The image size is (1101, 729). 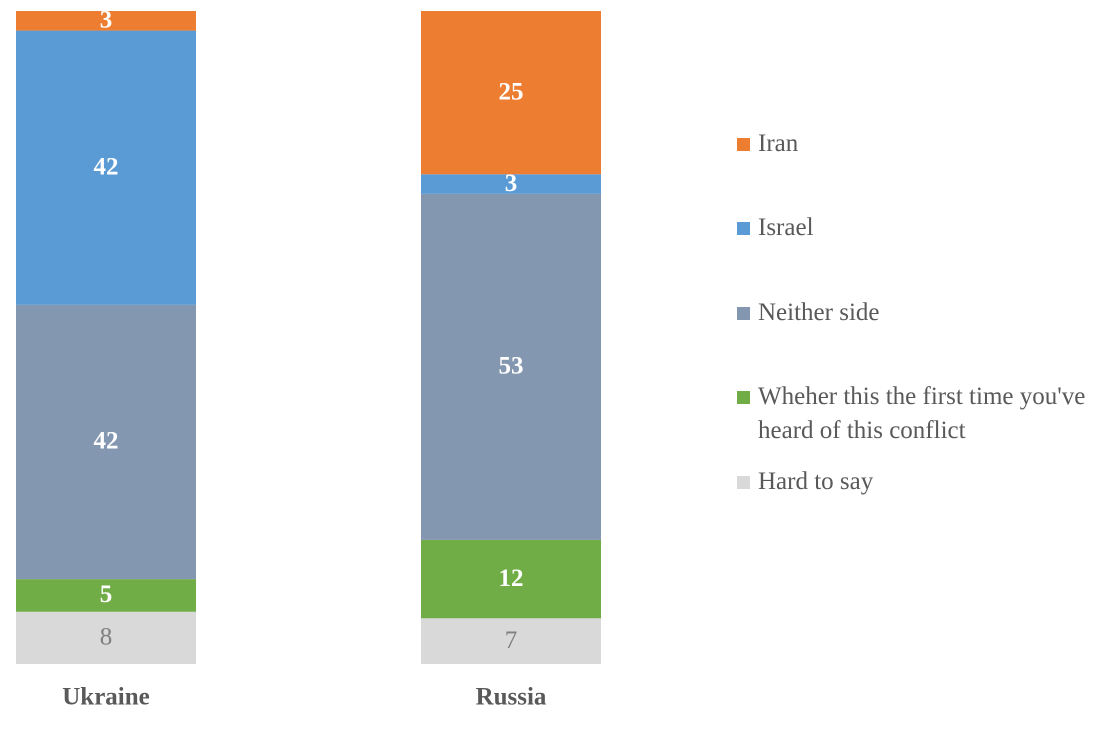 I want to click on data-label: 8, so click(x=106, y=637).